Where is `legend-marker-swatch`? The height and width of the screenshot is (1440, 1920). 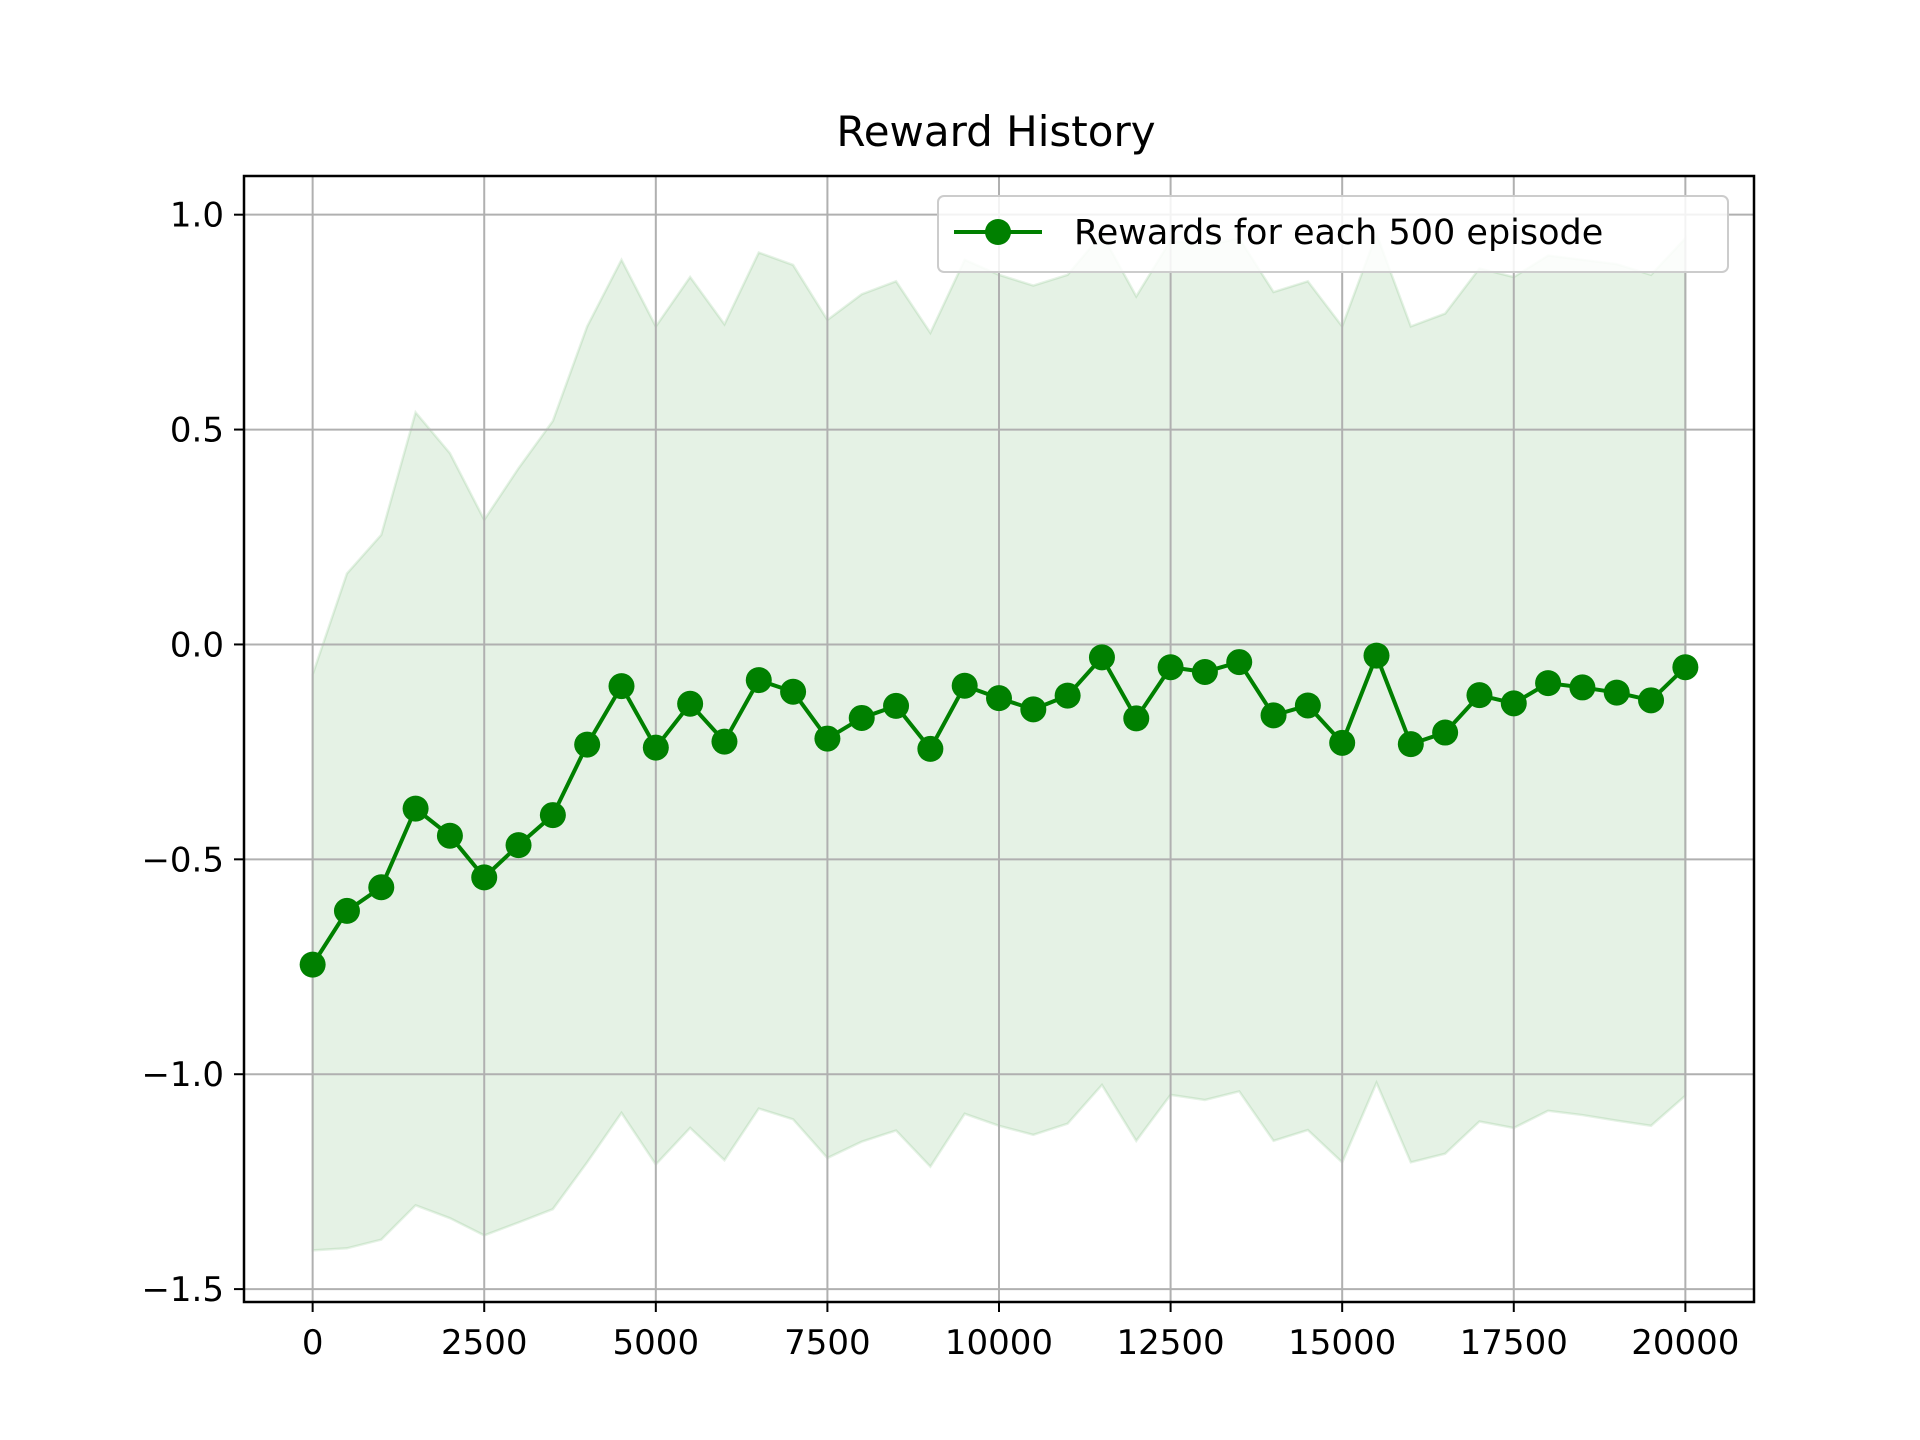 legend-marker-swatch is located at coordinates (998, 232).